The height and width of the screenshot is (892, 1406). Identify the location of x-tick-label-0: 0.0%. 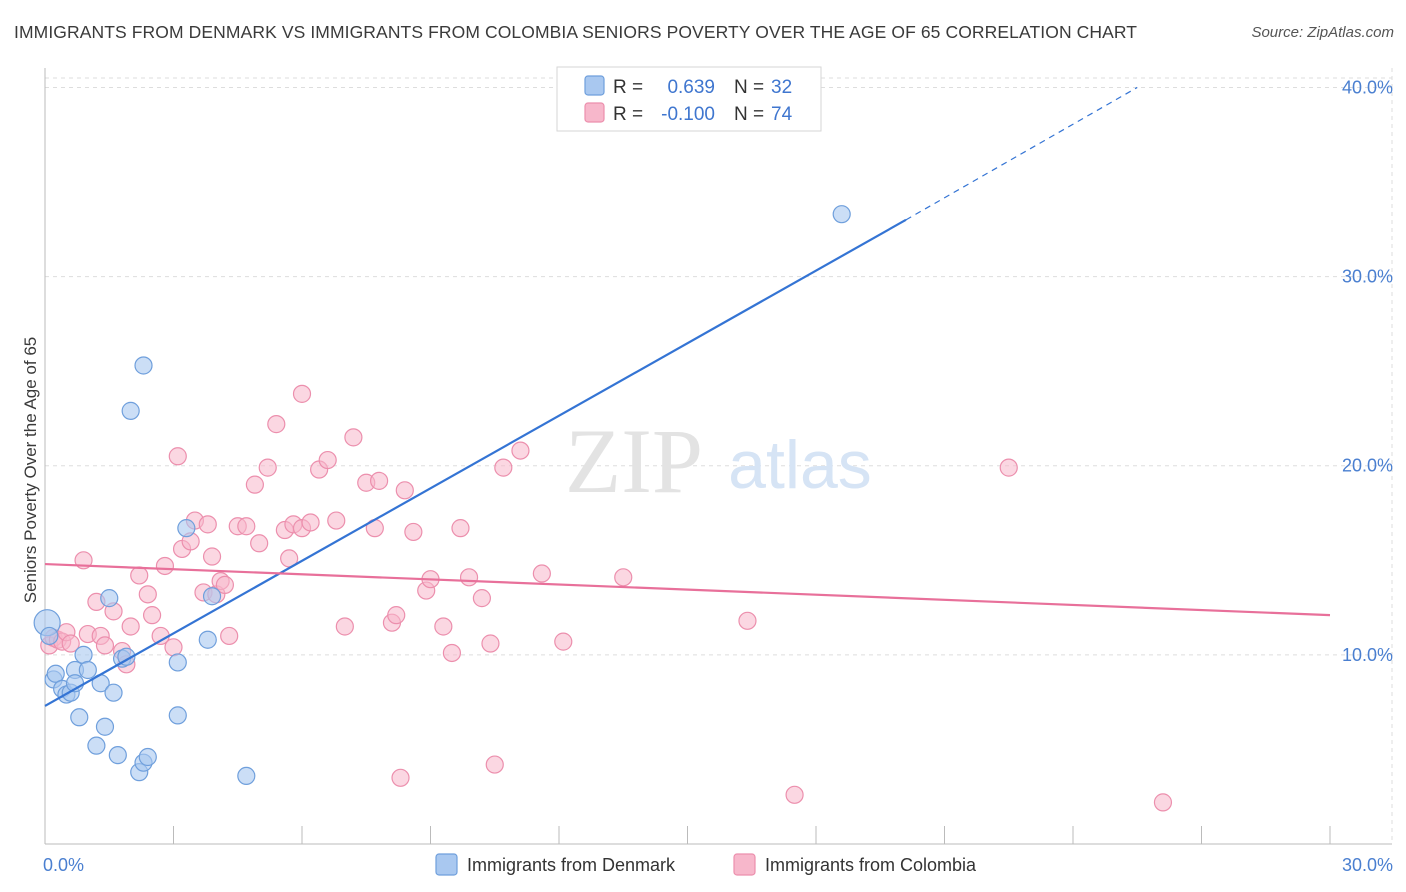
(63, 865).